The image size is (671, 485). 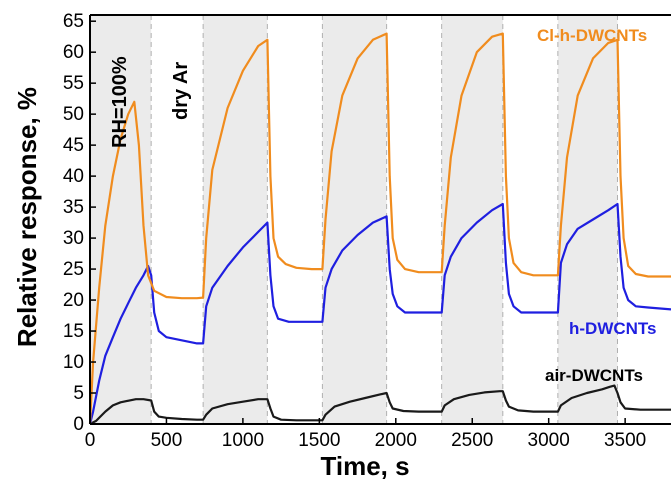 I want to click on y-tick-label: 65, so click(x=73, y=21).